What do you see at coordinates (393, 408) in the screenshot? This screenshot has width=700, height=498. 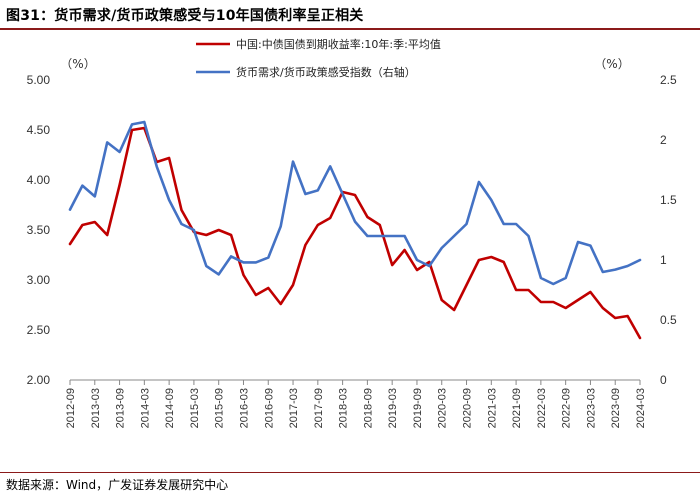 I see `x-tick-label: 2019-03` at bounding box center [393, 408].